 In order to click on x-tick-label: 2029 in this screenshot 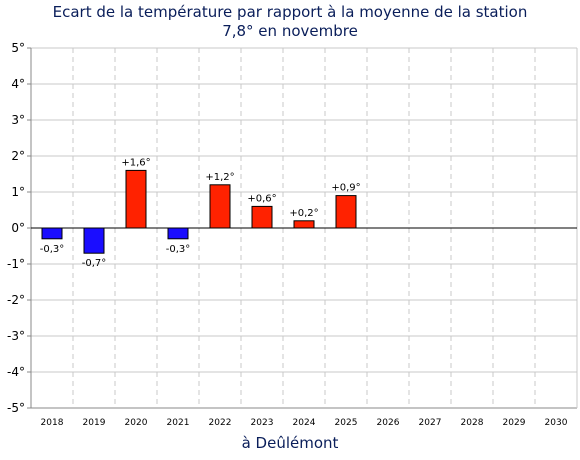, I will do `click(514, 423)`.